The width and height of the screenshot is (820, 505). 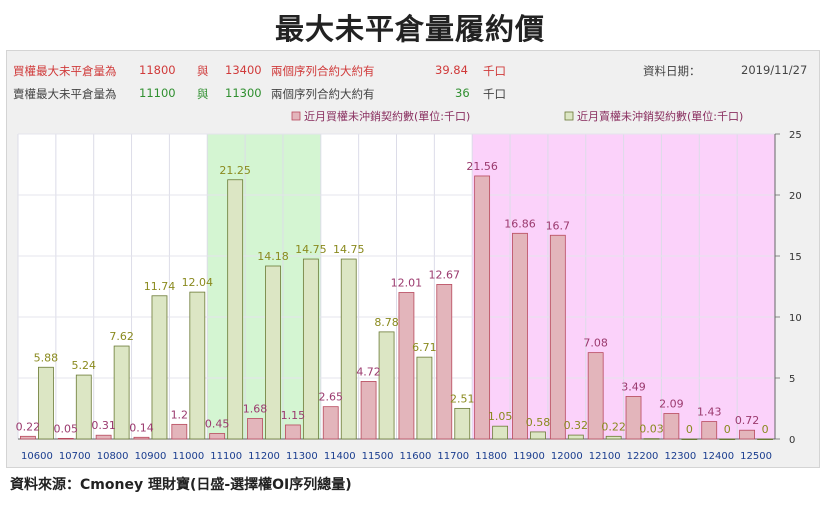 I want to click on x-tick-label: 11400, so click(x=340, y=456).